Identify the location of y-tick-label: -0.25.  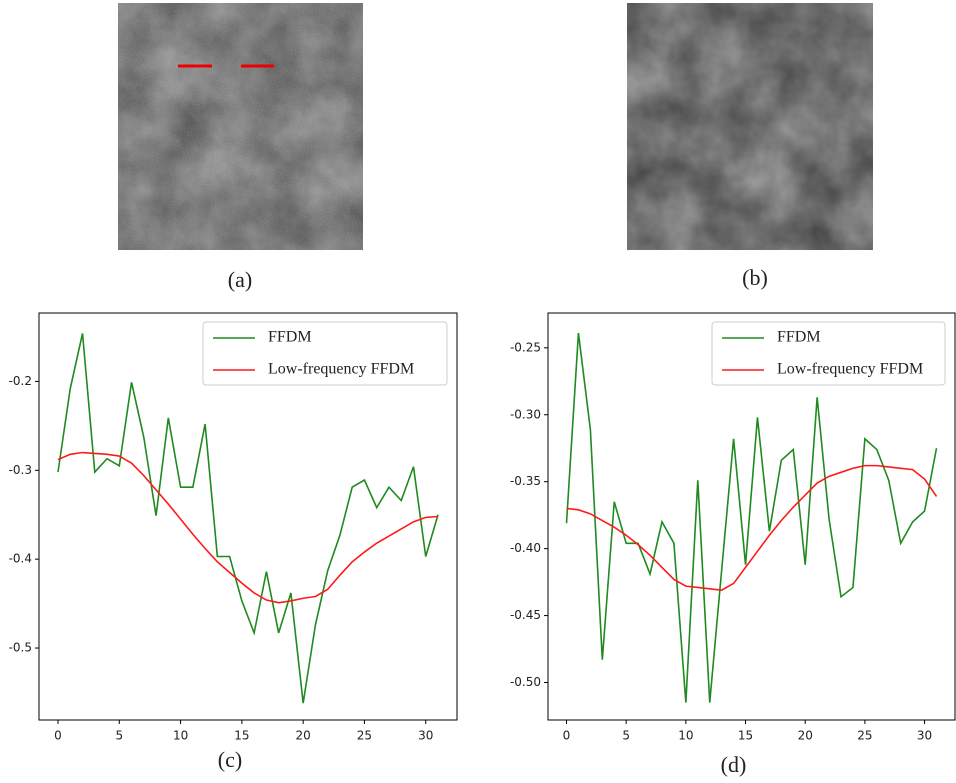
(525, 347).